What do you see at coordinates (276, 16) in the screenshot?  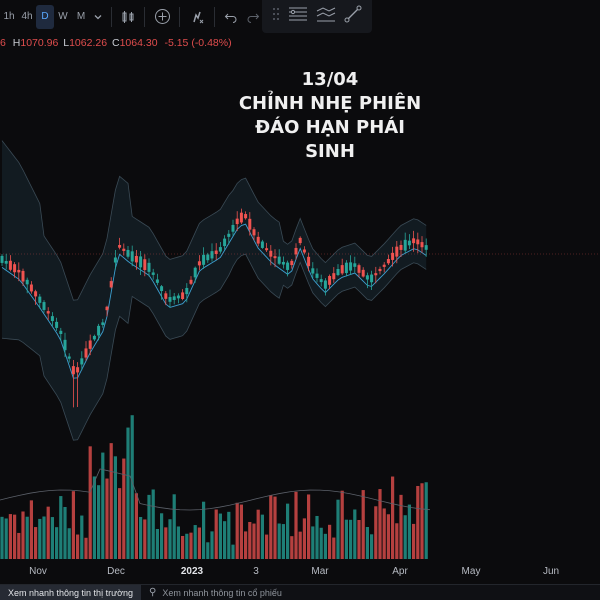 I see `drag-handle-icon` at bounding box center [276, 16].